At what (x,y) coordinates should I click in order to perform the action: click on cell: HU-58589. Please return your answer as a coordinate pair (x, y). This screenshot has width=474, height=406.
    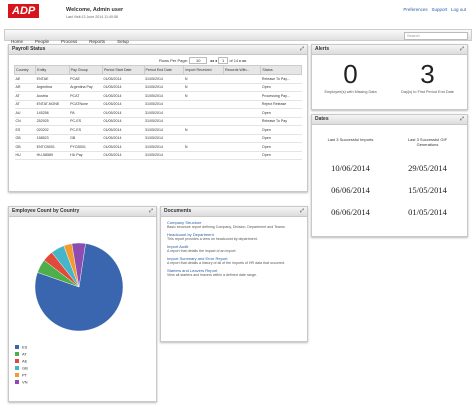
    Looking at the image, I should click on (52, 155).